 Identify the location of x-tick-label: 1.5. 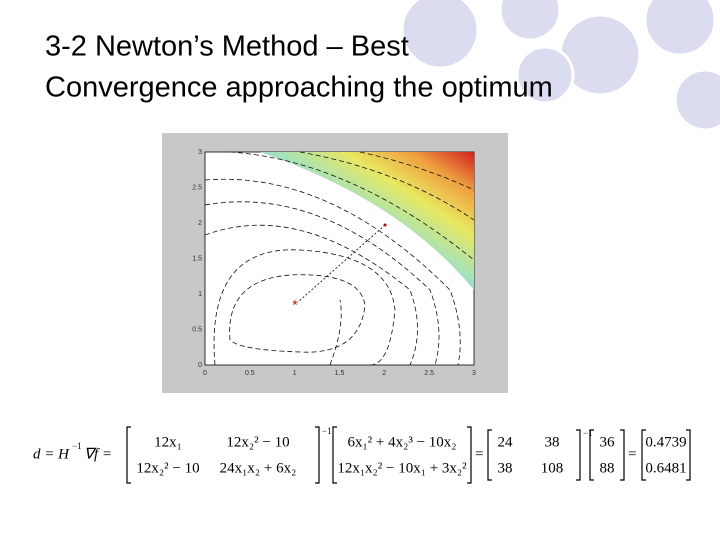
(340, 373).